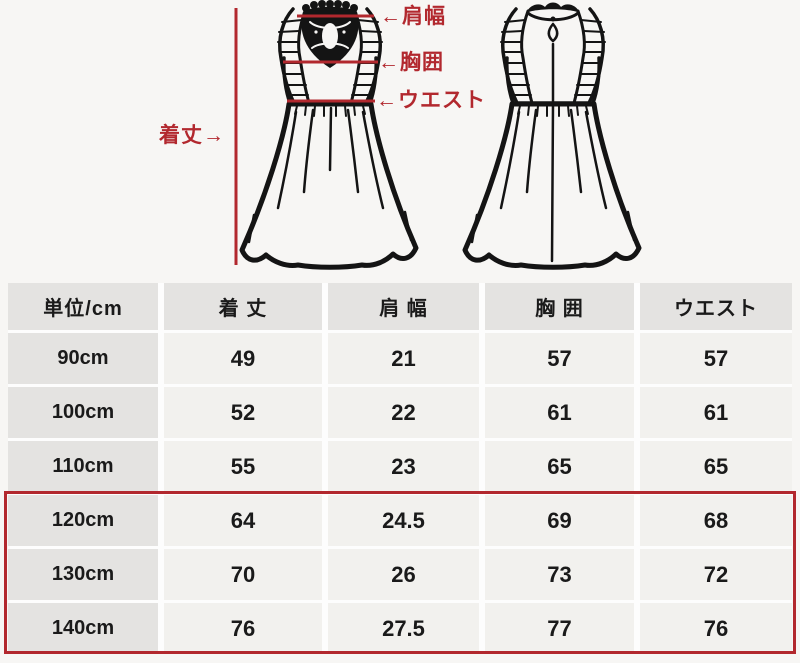 This screenshot has width=800, height=663. Describe the element at coordinates (83, 520) in the screenshot. I see `row-size-label: 120cm` at that location.